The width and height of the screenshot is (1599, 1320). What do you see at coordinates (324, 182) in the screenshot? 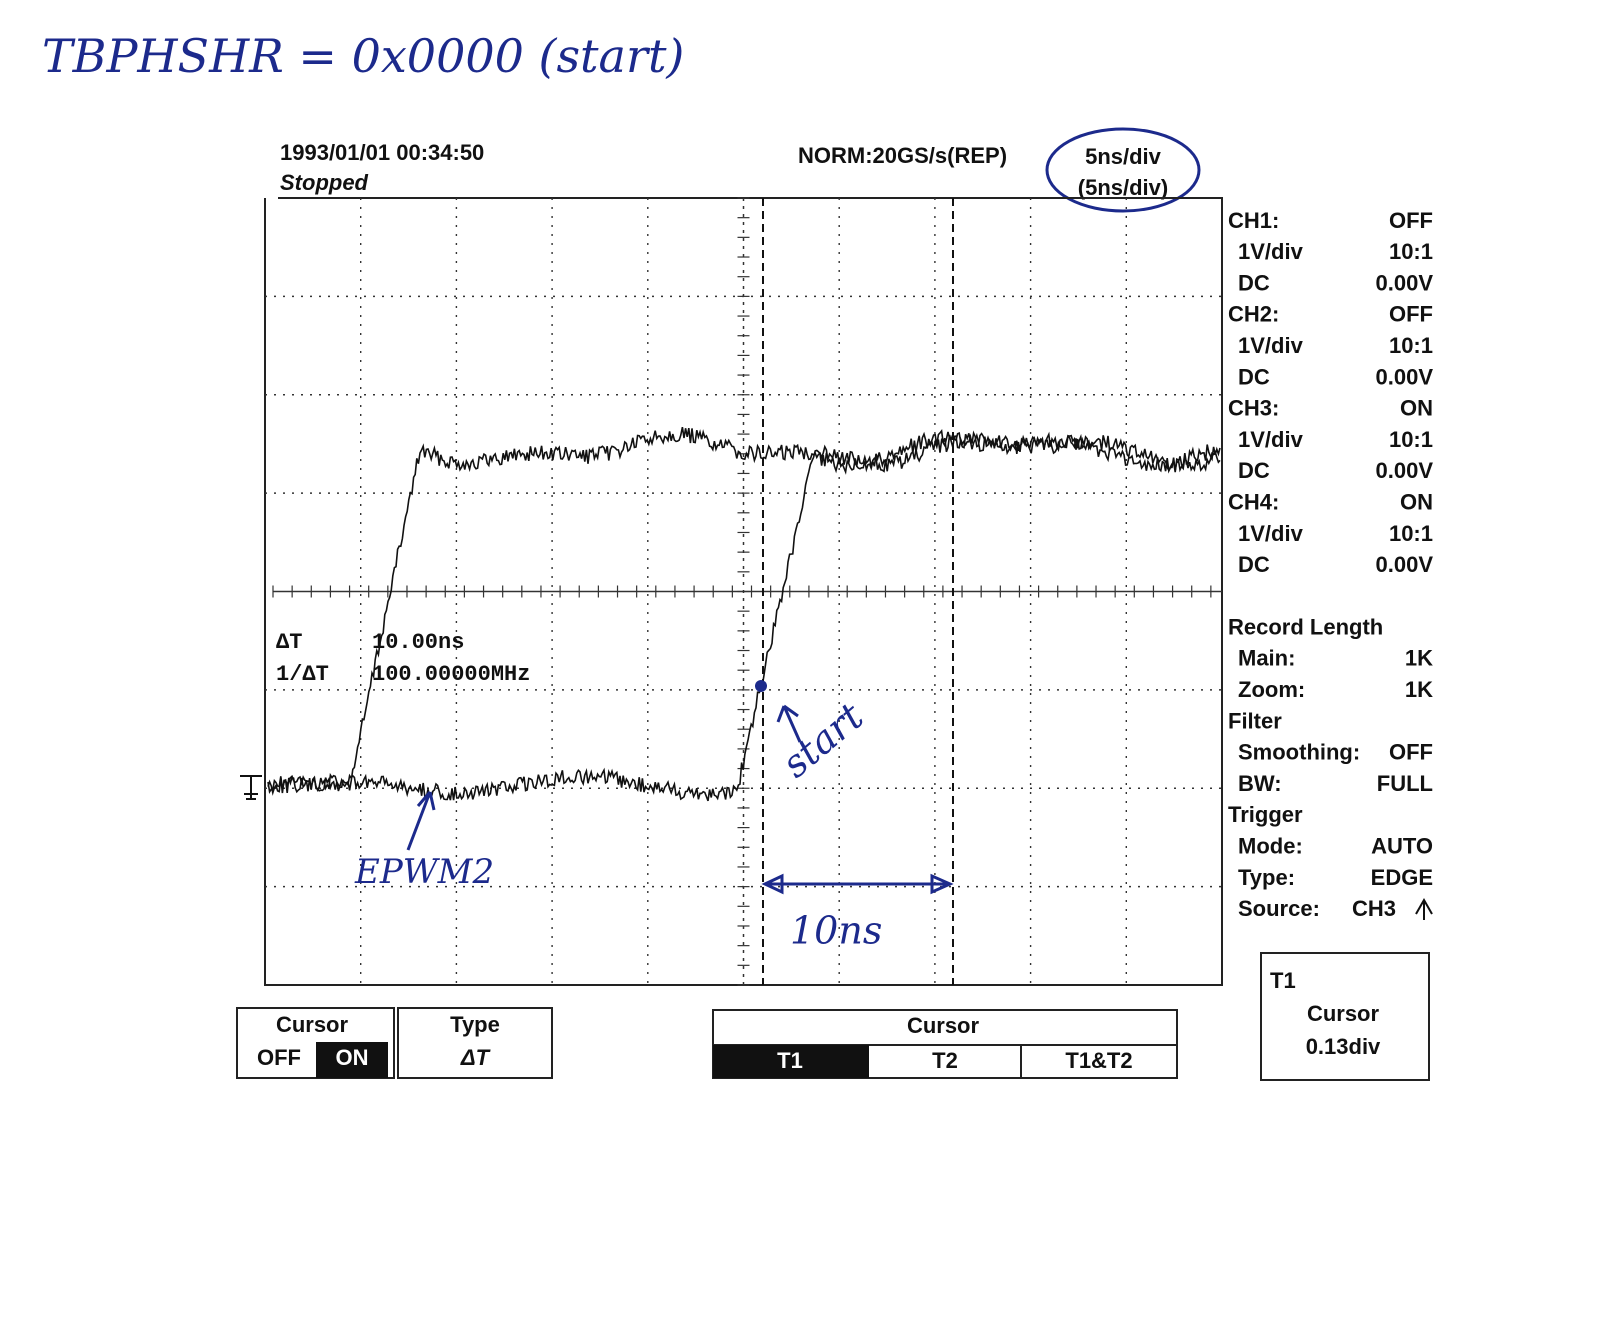
I see `status: Stopped` at bounding box center [324, 182].